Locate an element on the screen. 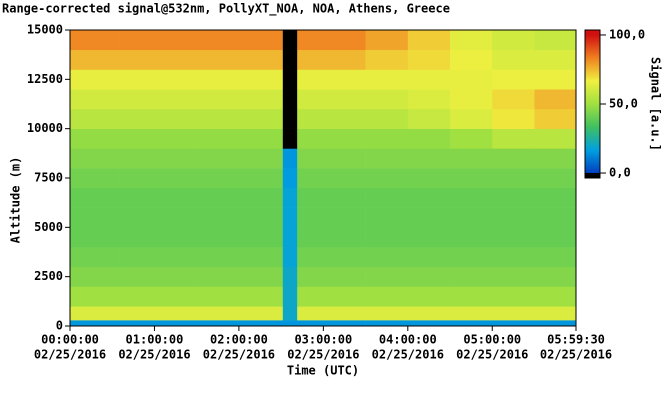  y-tick-label: 5000 is located at coordinates (48, 227).